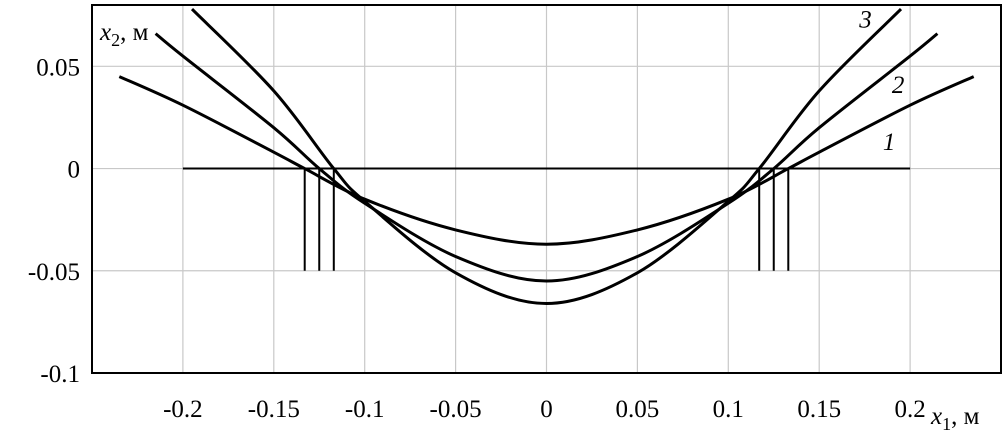  What do you see at coordinates (74, 170) in the screenshot?
I see `y-tick-label-1: 0` at bounding box center [74, 170].